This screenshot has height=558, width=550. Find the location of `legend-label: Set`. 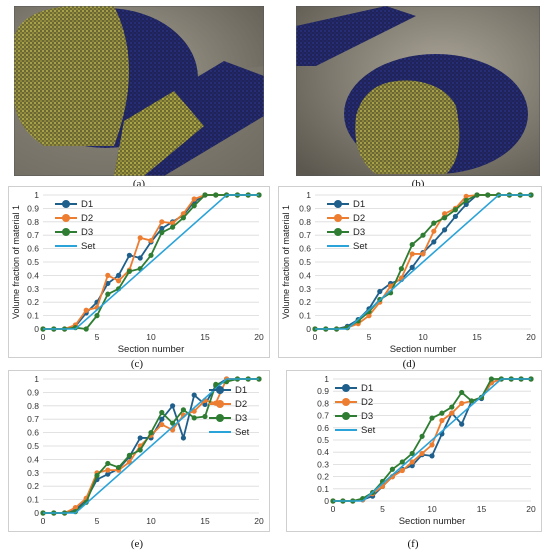

legend-label: Set is located at coordinates (360, 246).